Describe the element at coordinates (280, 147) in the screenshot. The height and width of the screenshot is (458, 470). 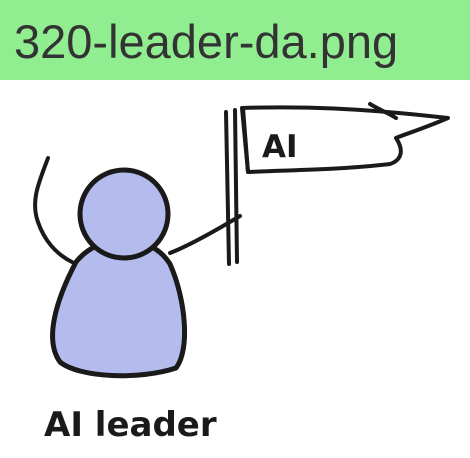
I see `flag-label: AI` at that location.